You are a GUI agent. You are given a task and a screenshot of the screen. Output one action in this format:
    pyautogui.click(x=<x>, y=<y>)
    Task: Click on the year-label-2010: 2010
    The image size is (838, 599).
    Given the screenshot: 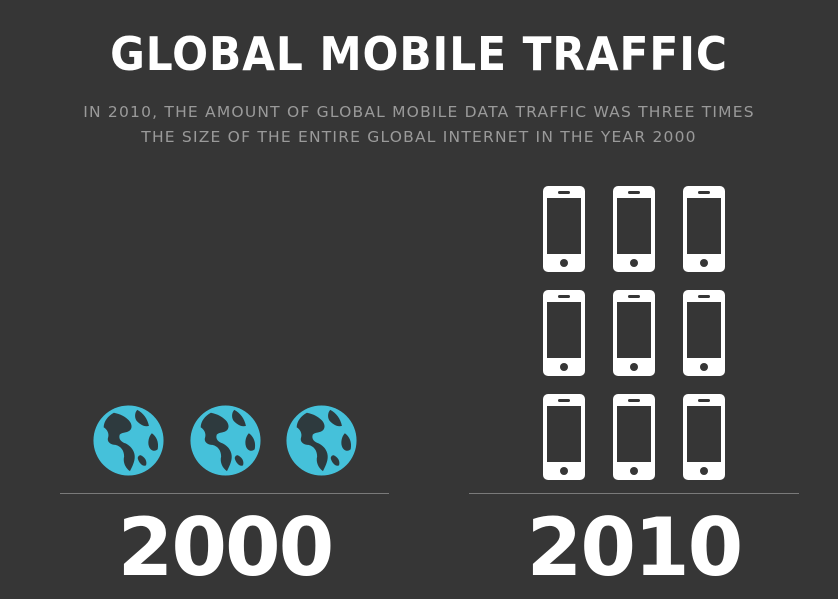 What is the action you would take?
    pyautogui.click(x=635, y=547)
    